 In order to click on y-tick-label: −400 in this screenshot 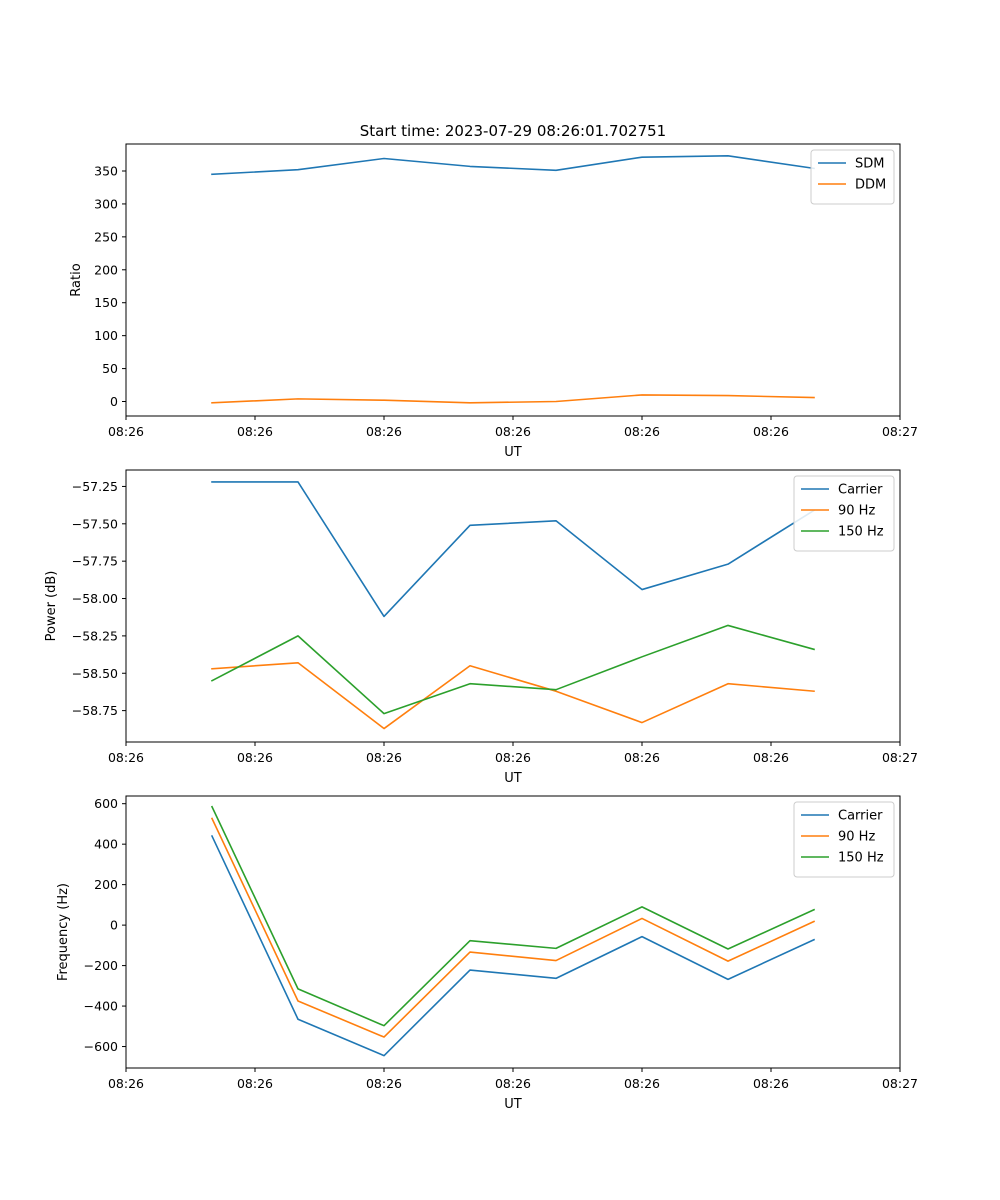, I will do `click(101, 1006)`.